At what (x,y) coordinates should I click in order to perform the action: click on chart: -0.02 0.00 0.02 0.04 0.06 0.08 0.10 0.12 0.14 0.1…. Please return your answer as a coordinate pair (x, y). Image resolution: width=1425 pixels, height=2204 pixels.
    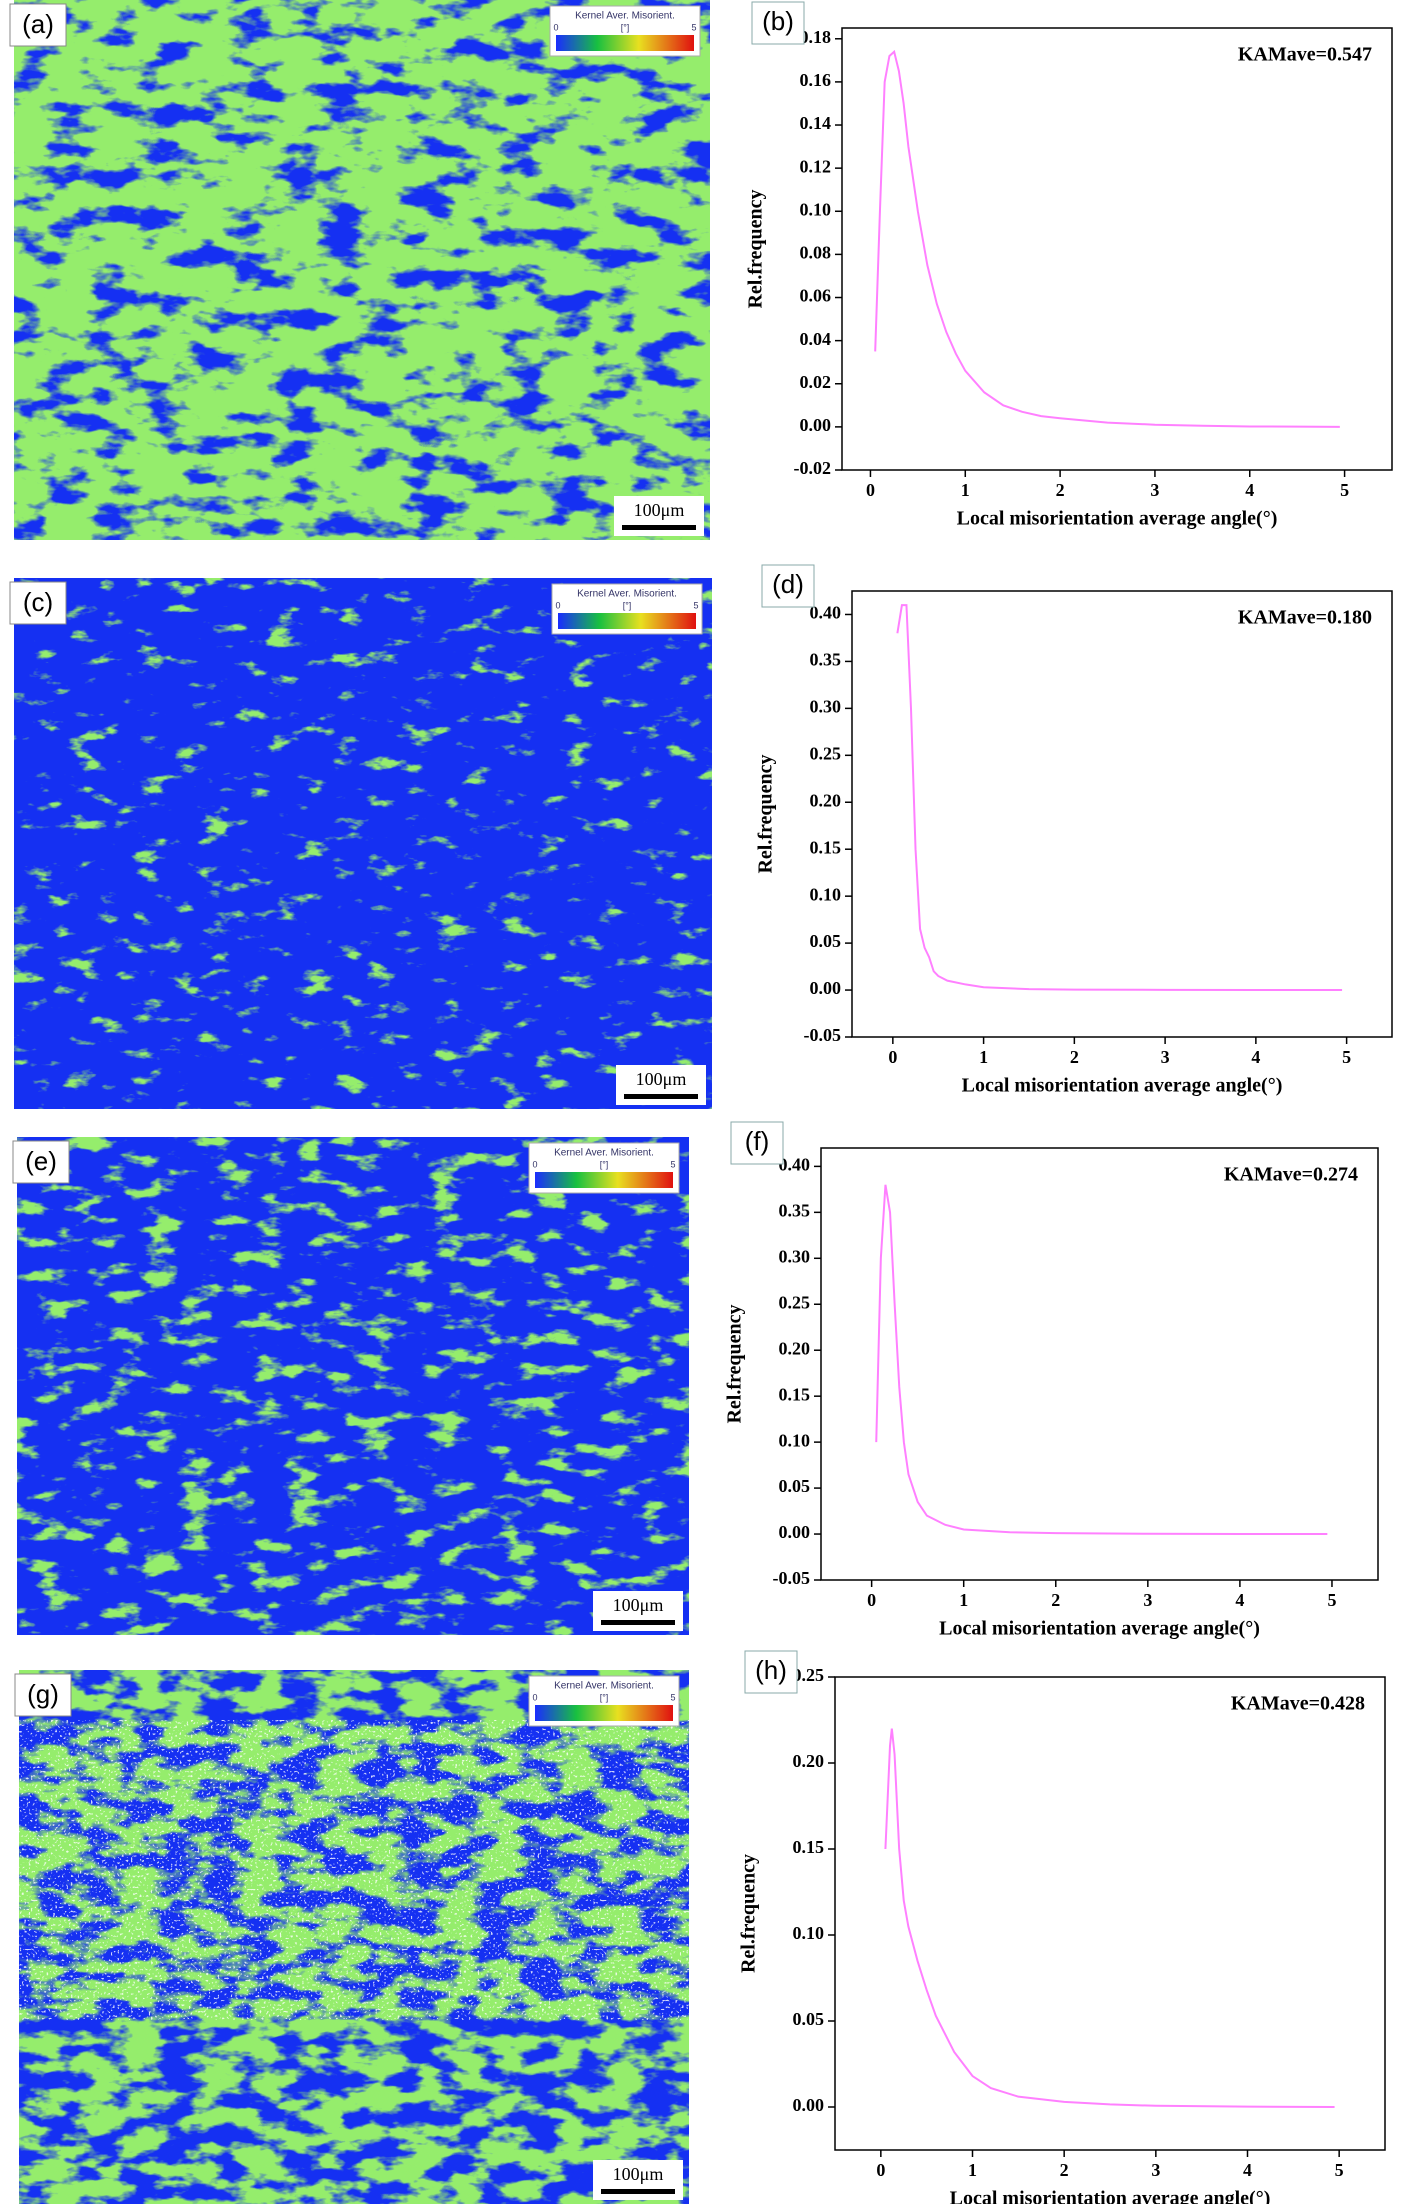
    Looking at the image, I should click on (1069, 265).